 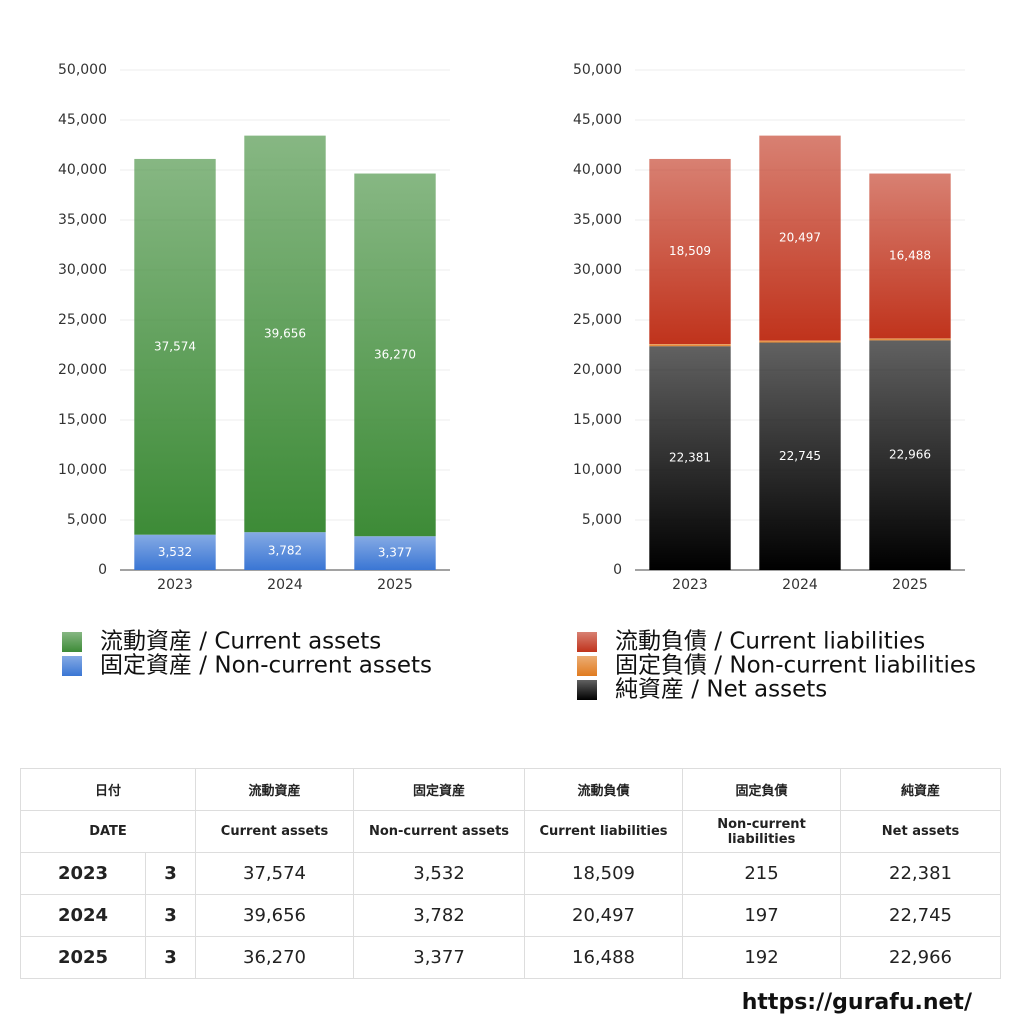 What do you see at coordinates (240, 642) in the screenshot?
I see `legend-label: 流動資産 / Current assets` at bounding box center [240, 642].